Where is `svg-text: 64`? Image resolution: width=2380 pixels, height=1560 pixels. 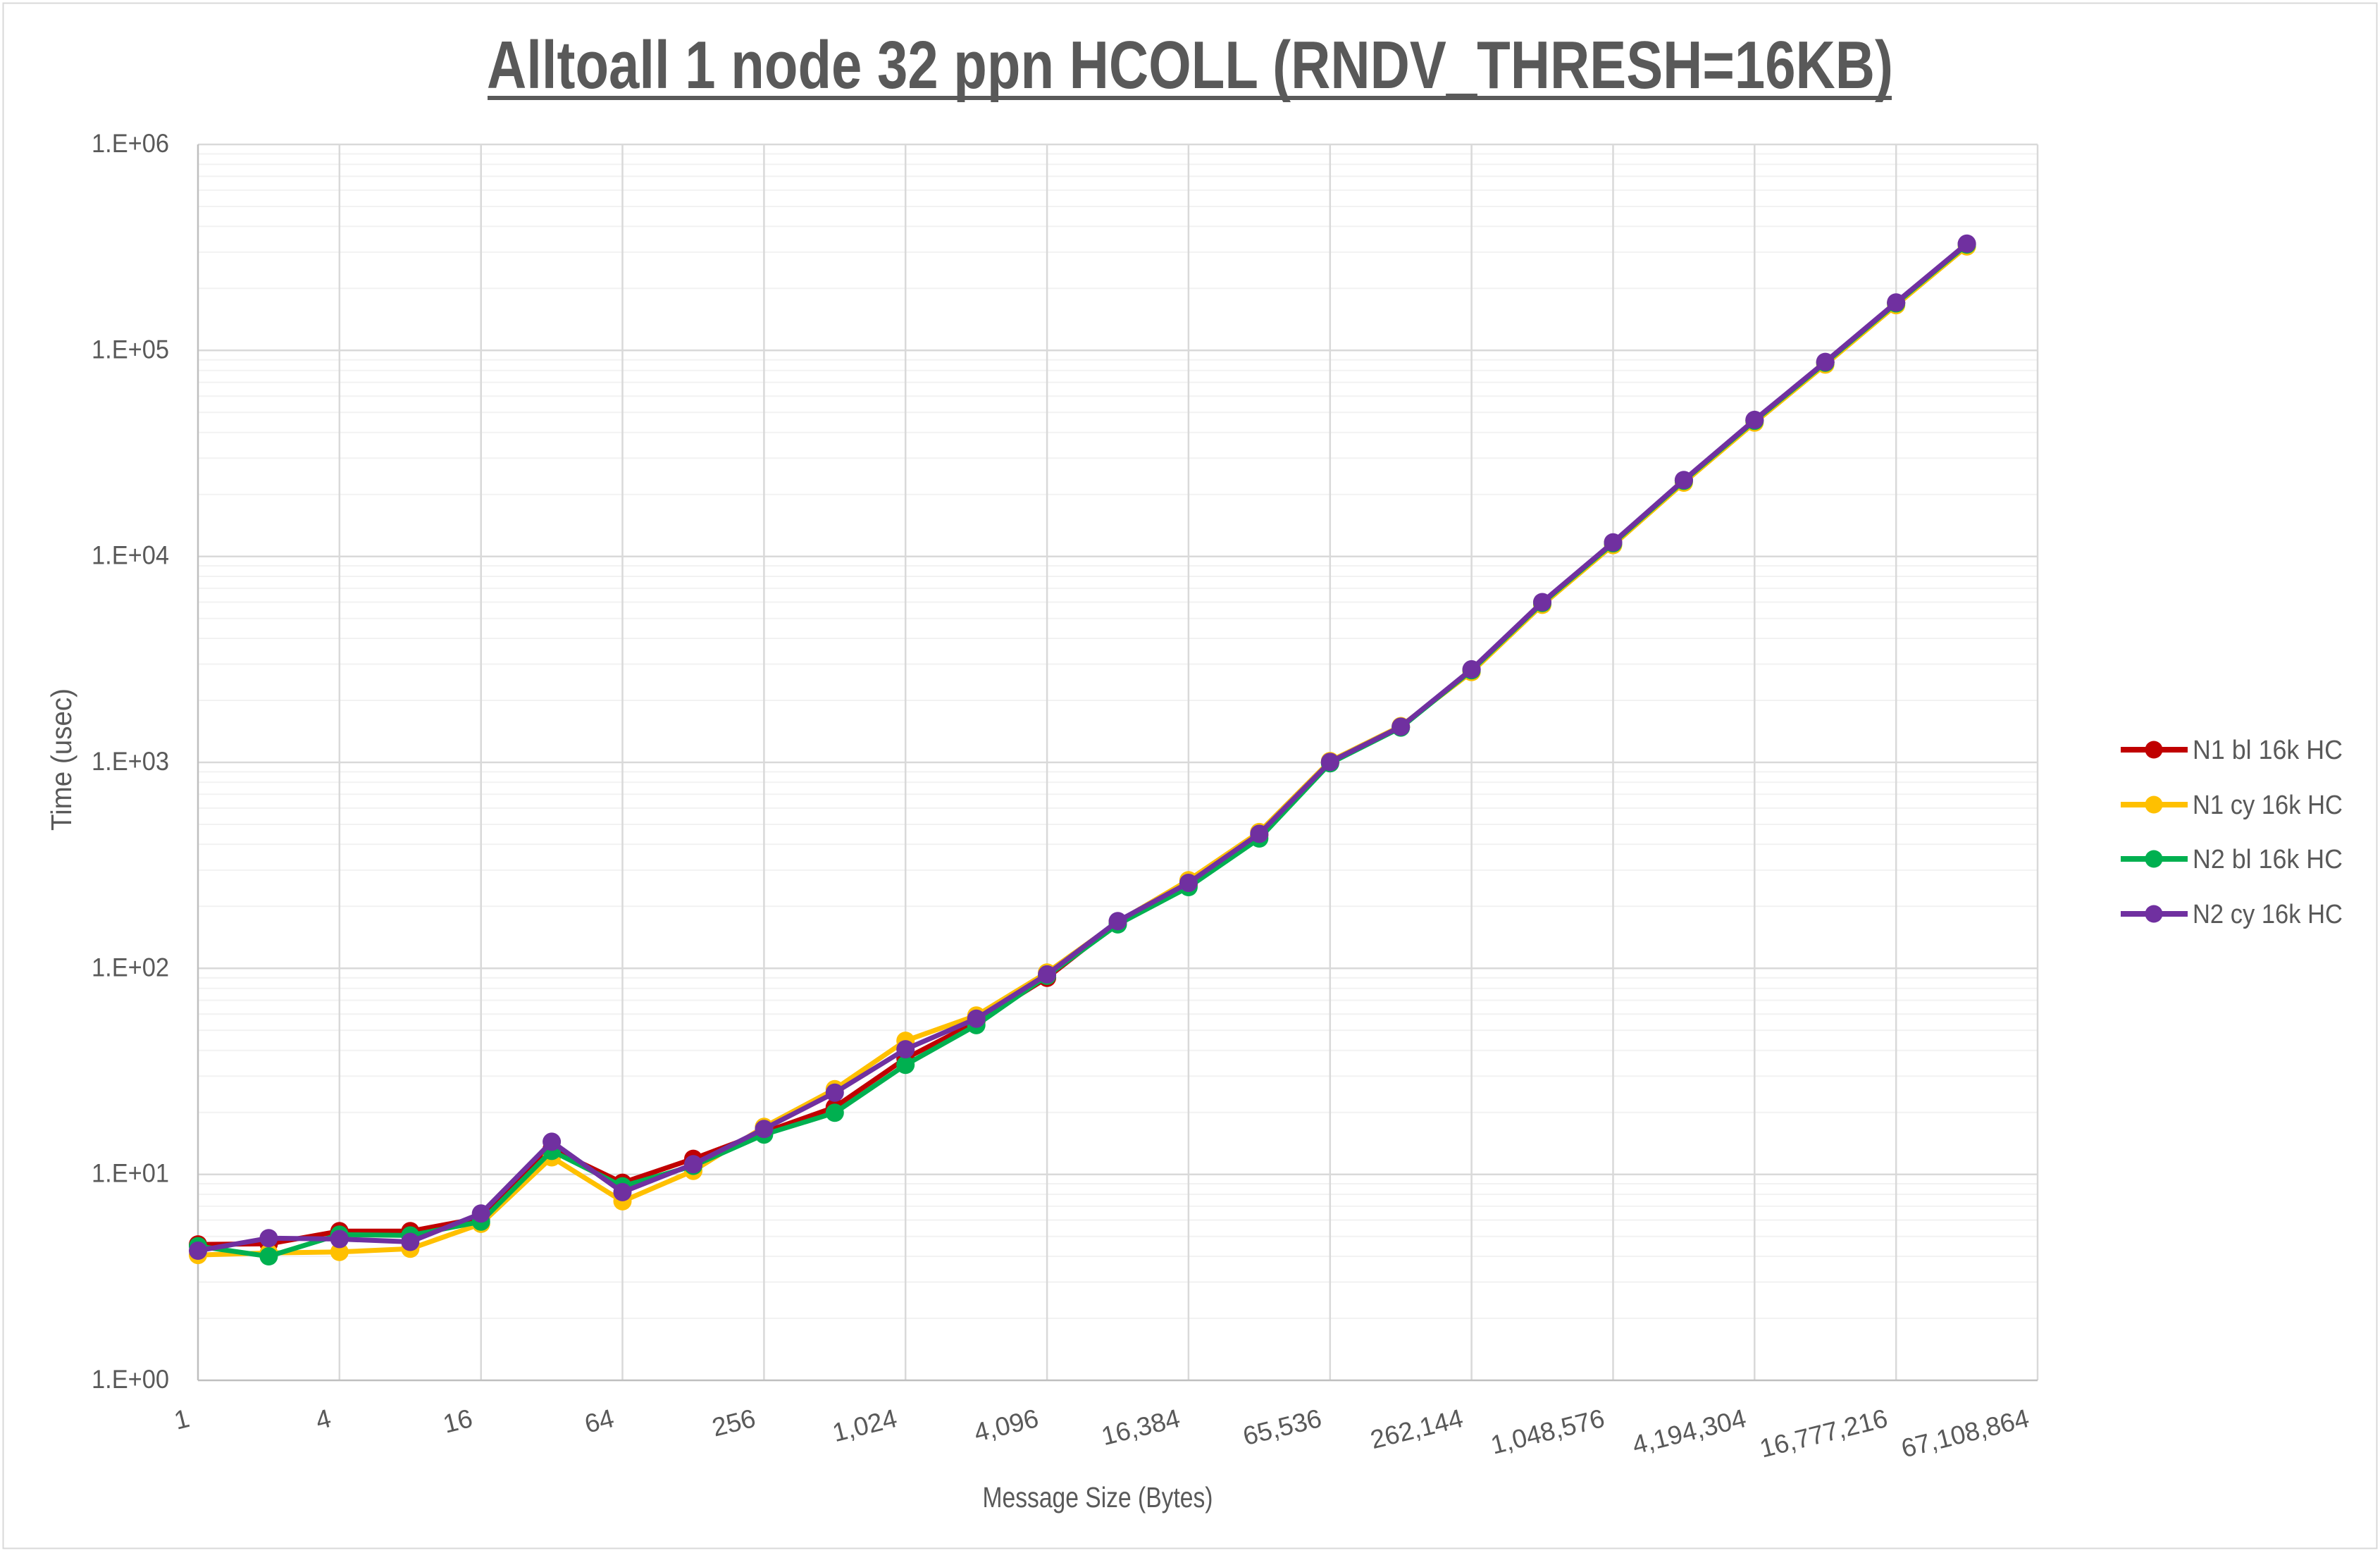
svg-text: 64 is located at coordinates (599, 1421).